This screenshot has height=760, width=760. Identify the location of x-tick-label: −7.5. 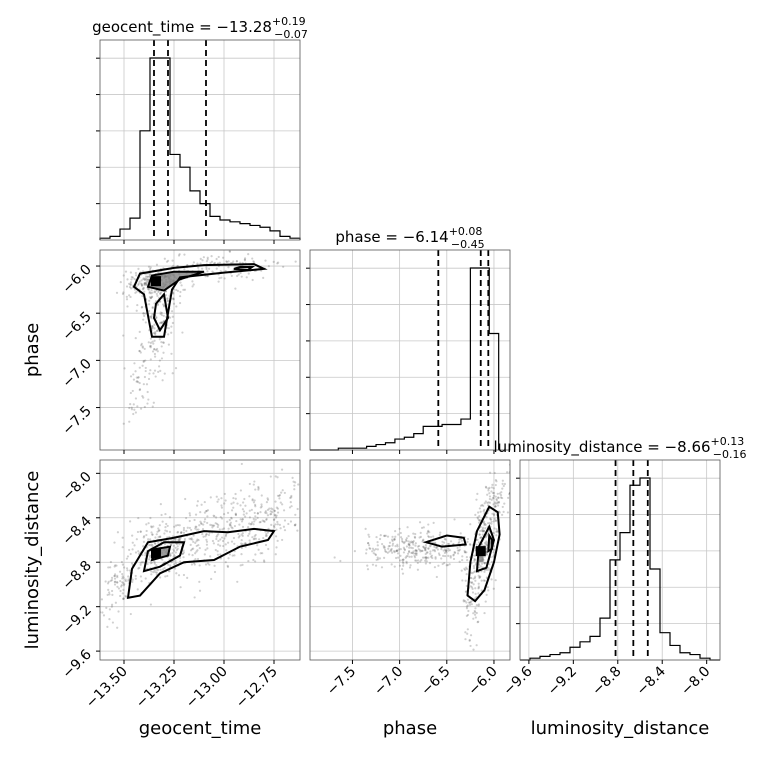
(341, 681).